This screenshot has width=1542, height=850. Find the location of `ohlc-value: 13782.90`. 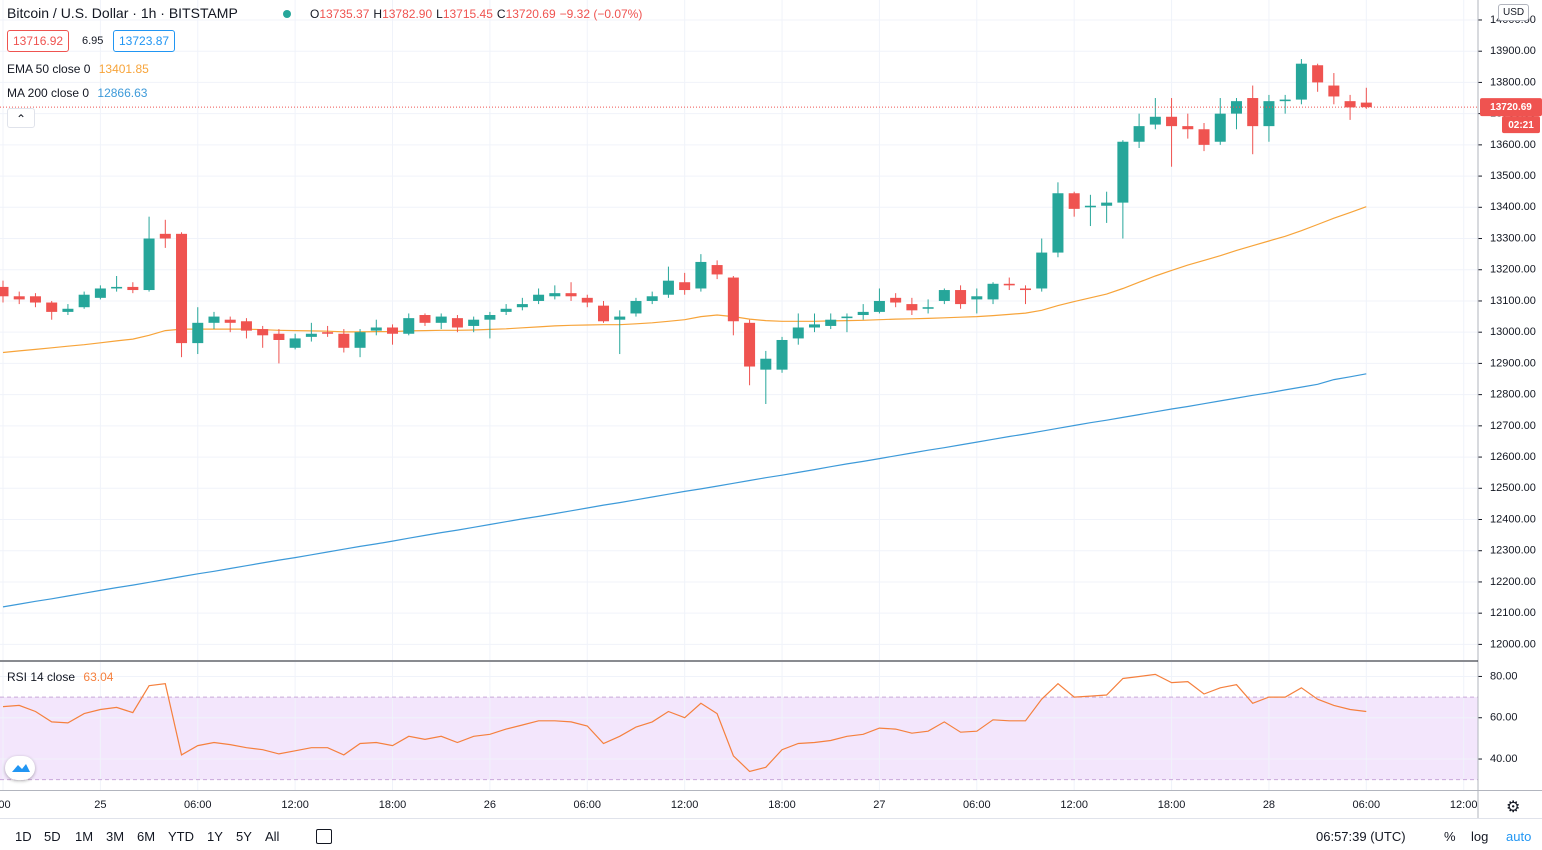

ohlc-value: 13782.90 is located at coordinates (407, 14).